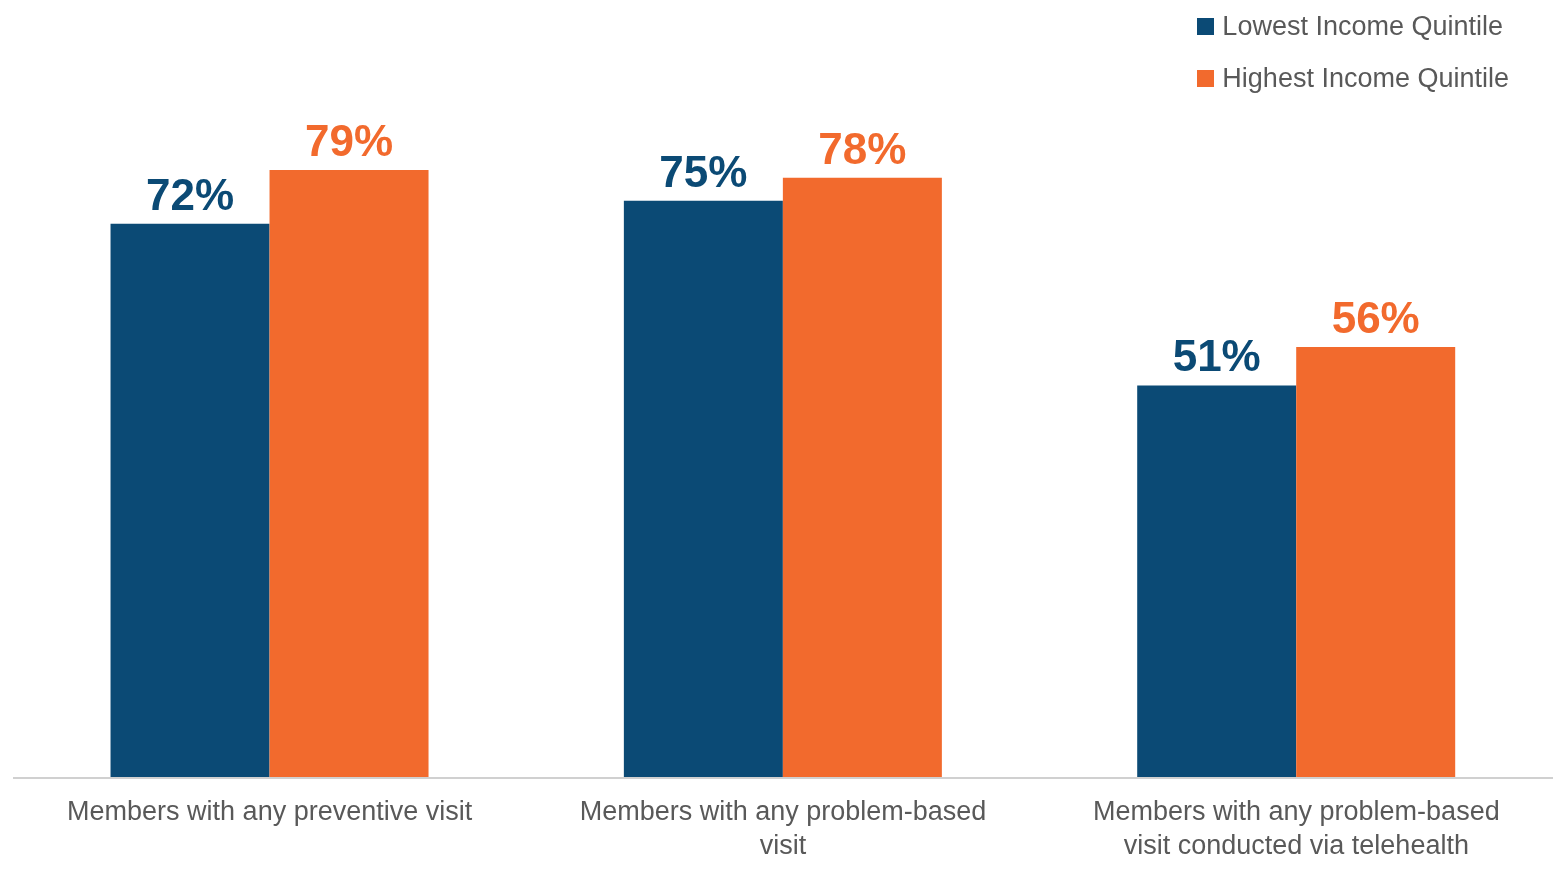 The width and height of the screenshot is (1562, 883). I want to click on data-label: 56%, so click(1375, 318).